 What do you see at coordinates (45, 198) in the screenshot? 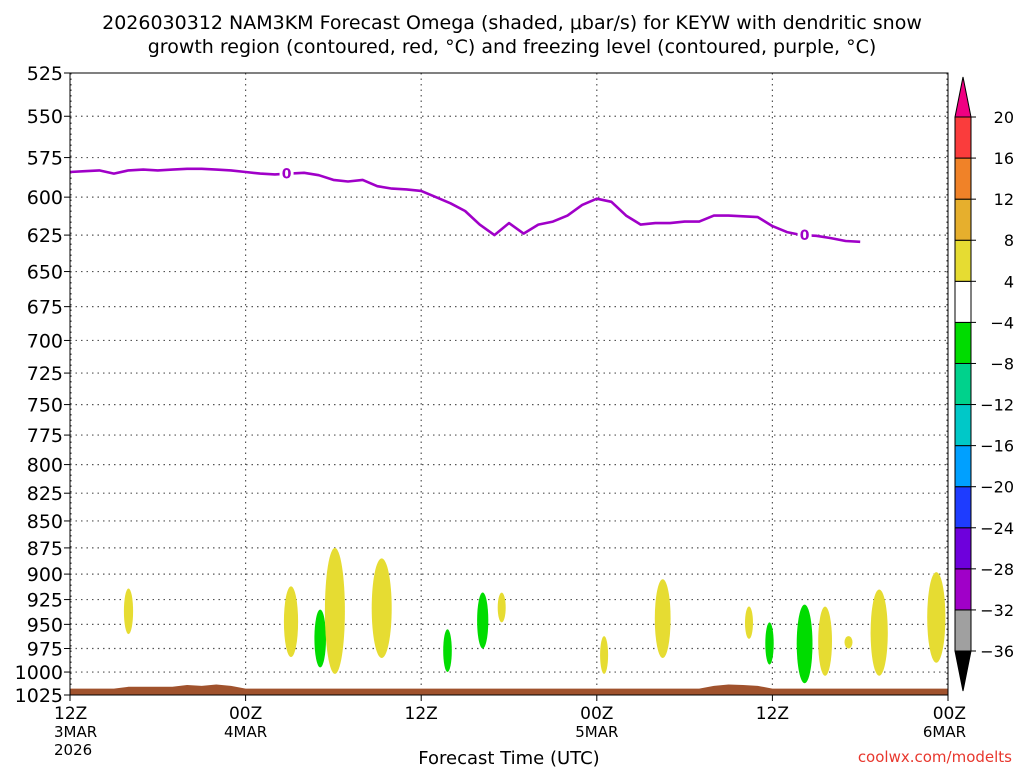
I see `y-tick-label: 600` at bounding box center [45, 198].